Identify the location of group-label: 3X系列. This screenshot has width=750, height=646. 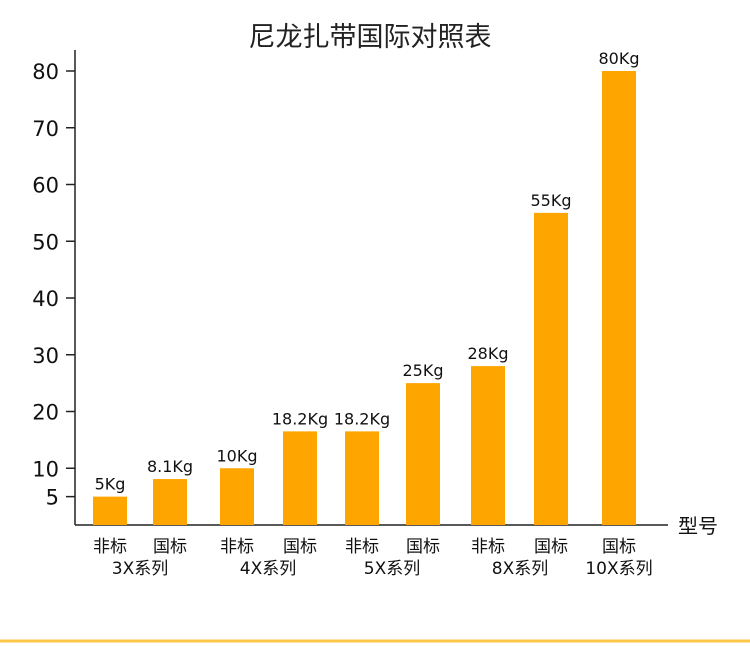
(140, 569).